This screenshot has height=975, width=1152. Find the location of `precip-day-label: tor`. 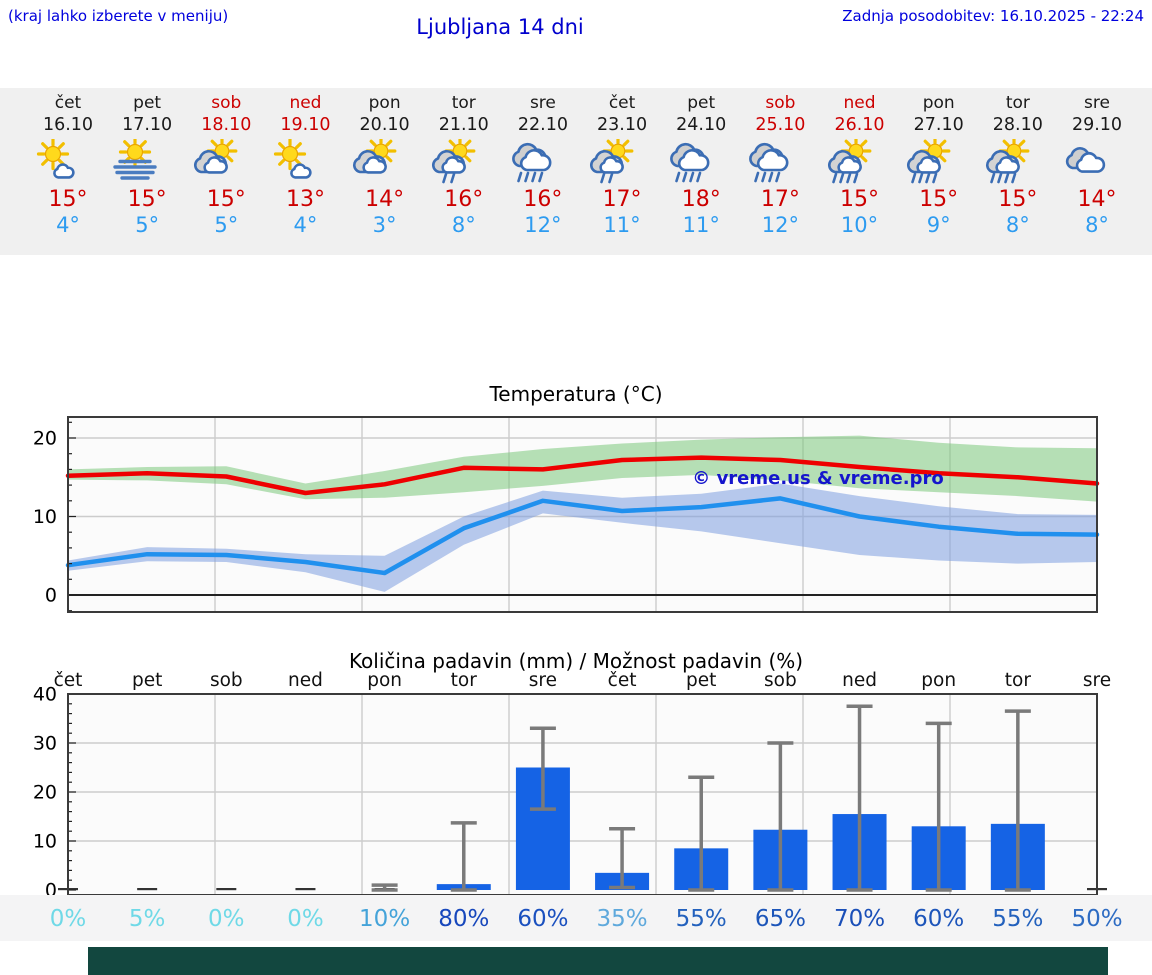

precip-day-label: tor is located at coordinates (464, 680).